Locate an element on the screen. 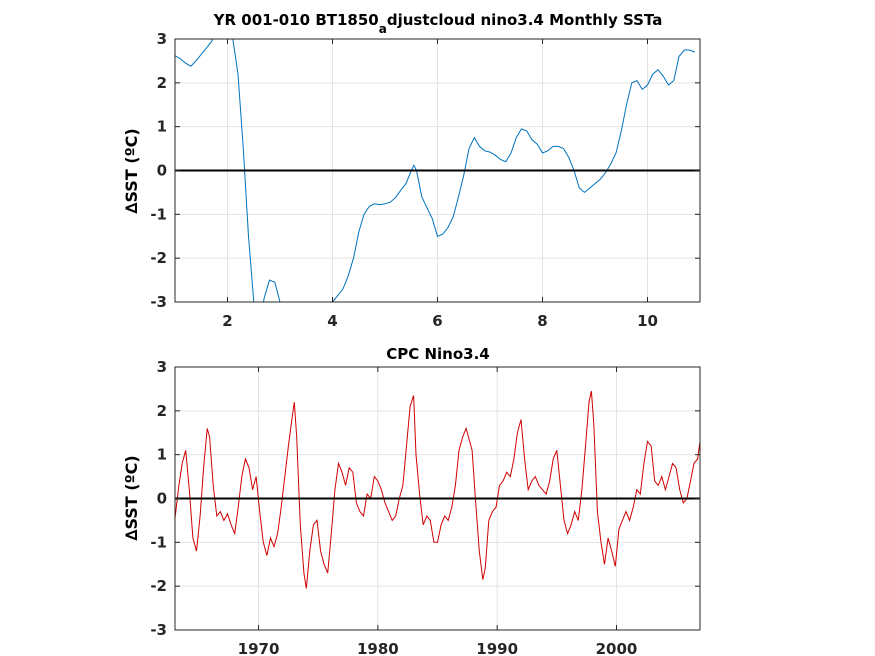 The height and width of the screenshot is (656, 875). x-tick-label: 2000 is located at coordinates (617, 648).